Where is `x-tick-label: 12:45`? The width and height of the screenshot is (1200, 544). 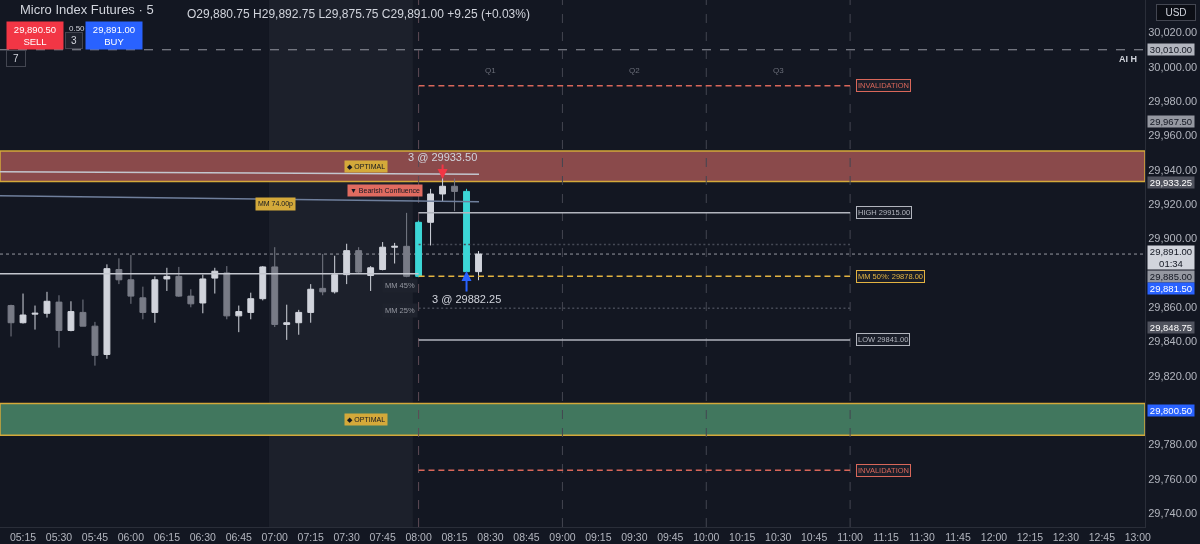
x-tick-label: 12:45 is located at coordinates (1102, 536).